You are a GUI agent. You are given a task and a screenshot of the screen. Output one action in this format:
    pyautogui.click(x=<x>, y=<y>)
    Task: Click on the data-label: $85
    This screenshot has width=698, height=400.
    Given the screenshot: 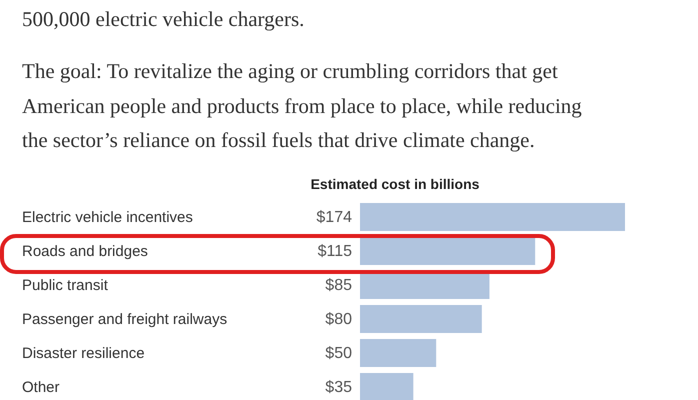 What is the action you would take?
    pyautogui.click(x=338, y=285)
    